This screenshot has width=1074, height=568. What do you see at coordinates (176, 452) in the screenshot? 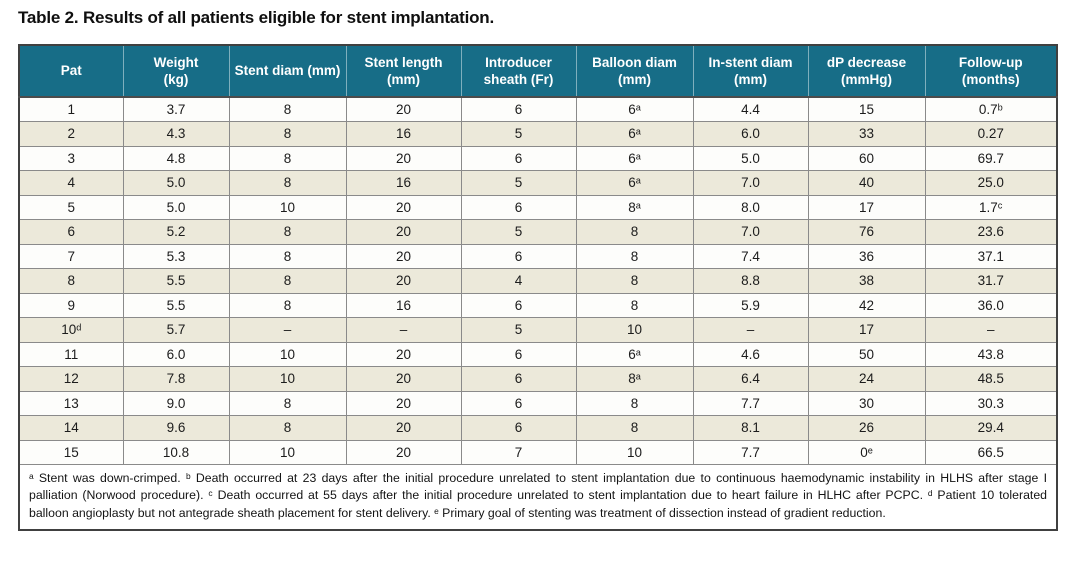
I see `table-cell: 10.8` at bounding box center [176, 452].